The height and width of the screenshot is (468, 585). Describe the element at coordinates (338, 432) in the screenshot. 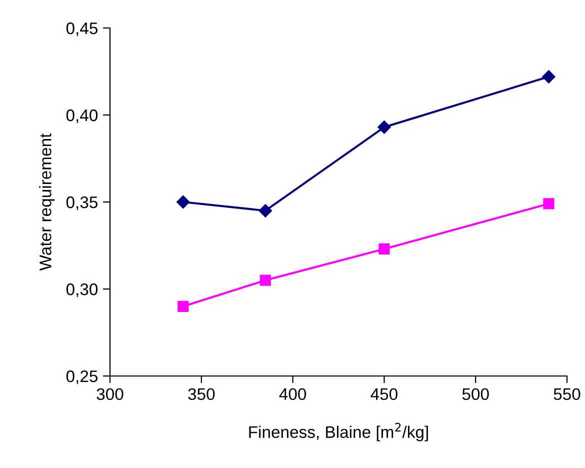

I see `x-axis-title: Fineness, Blaine [m$^{2}$/kg]` at that location.